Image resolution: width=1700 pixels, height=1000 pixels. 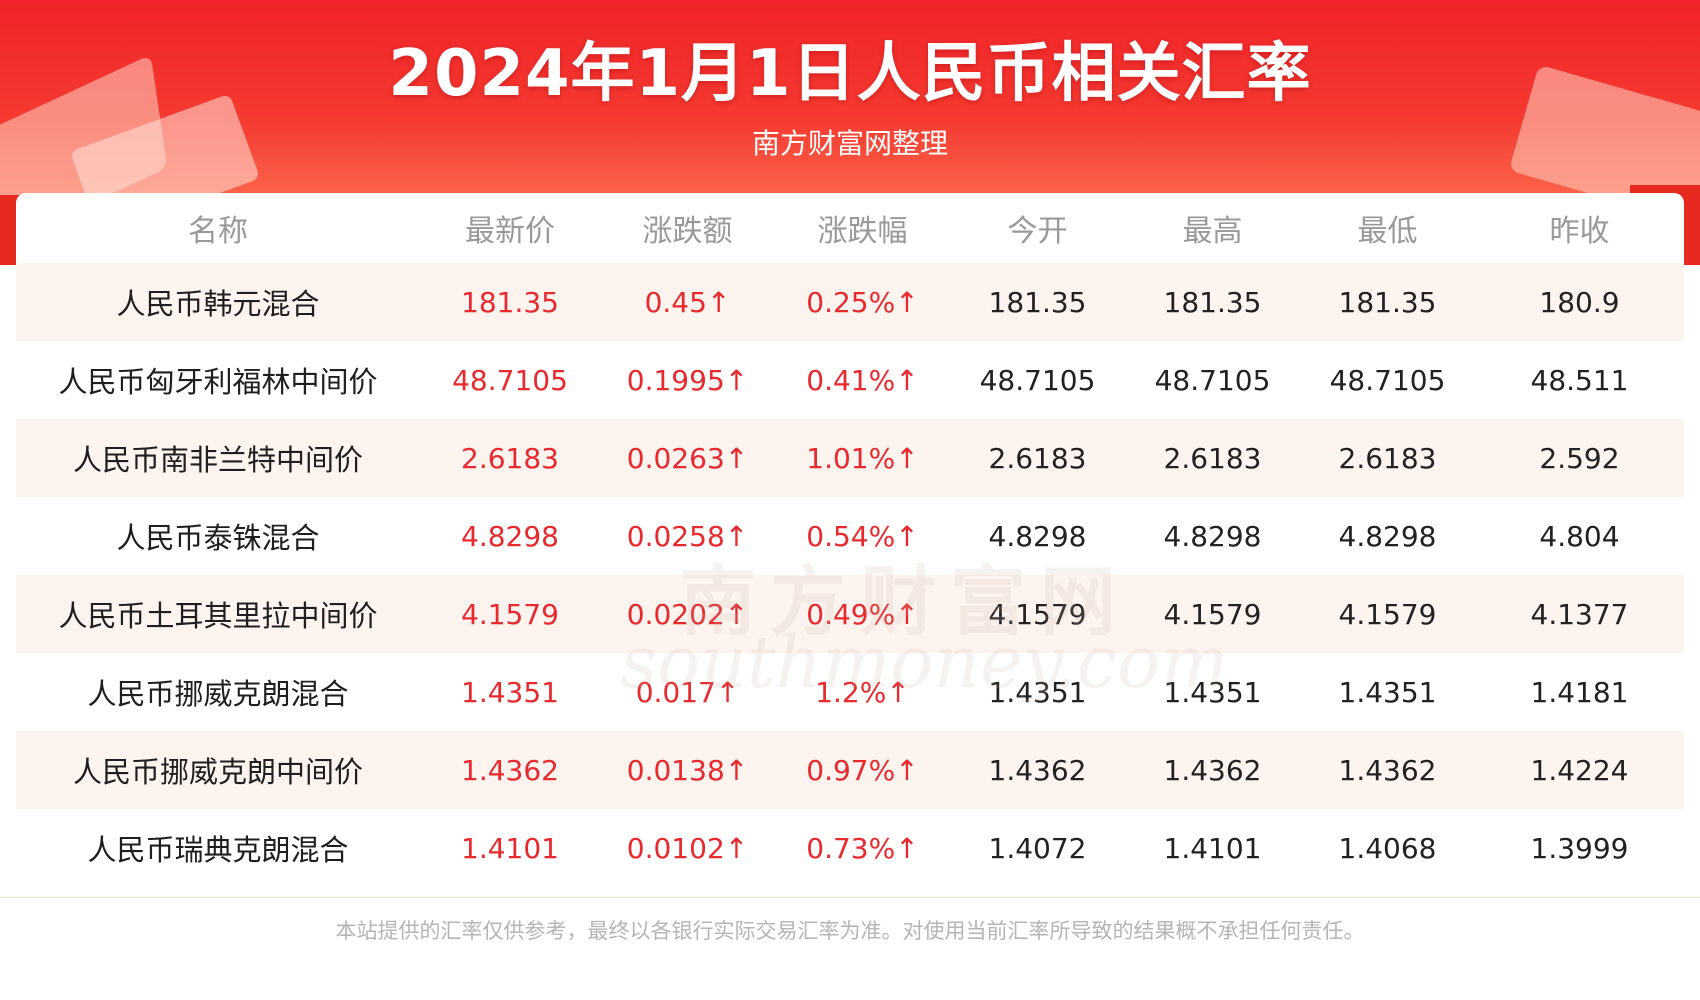 What do you see at coordinates (1037, 380) in the screenshot?
I see `open-price: 48.7105` at bounding box center [1037, 380].